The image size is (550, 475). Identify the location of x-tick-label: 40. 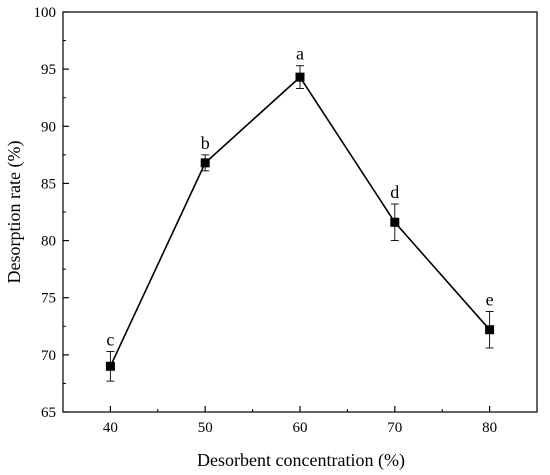
(110, 428).